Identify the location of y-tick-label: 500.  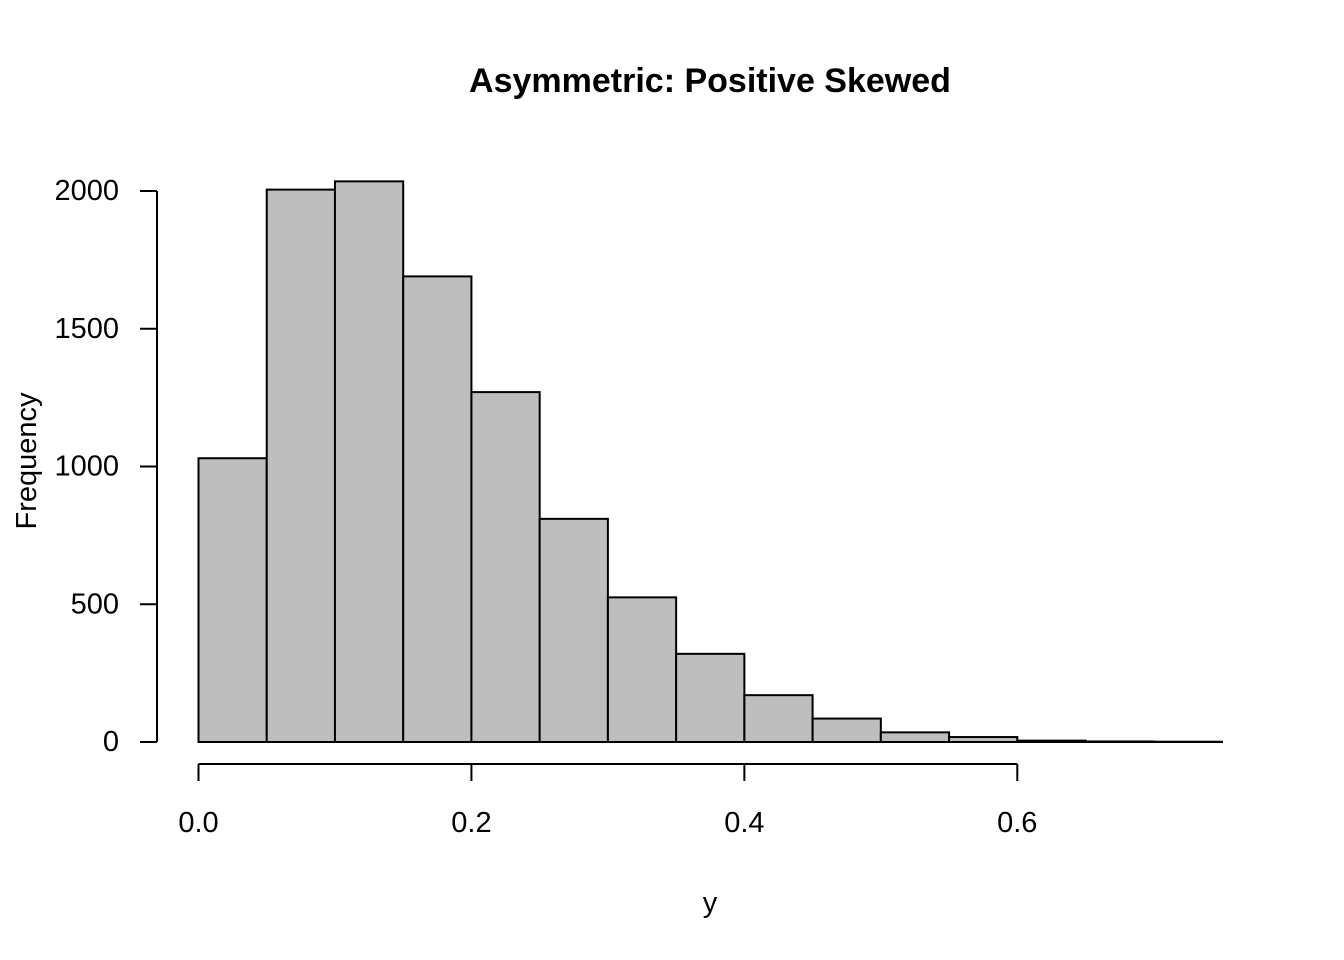
(95, 604).